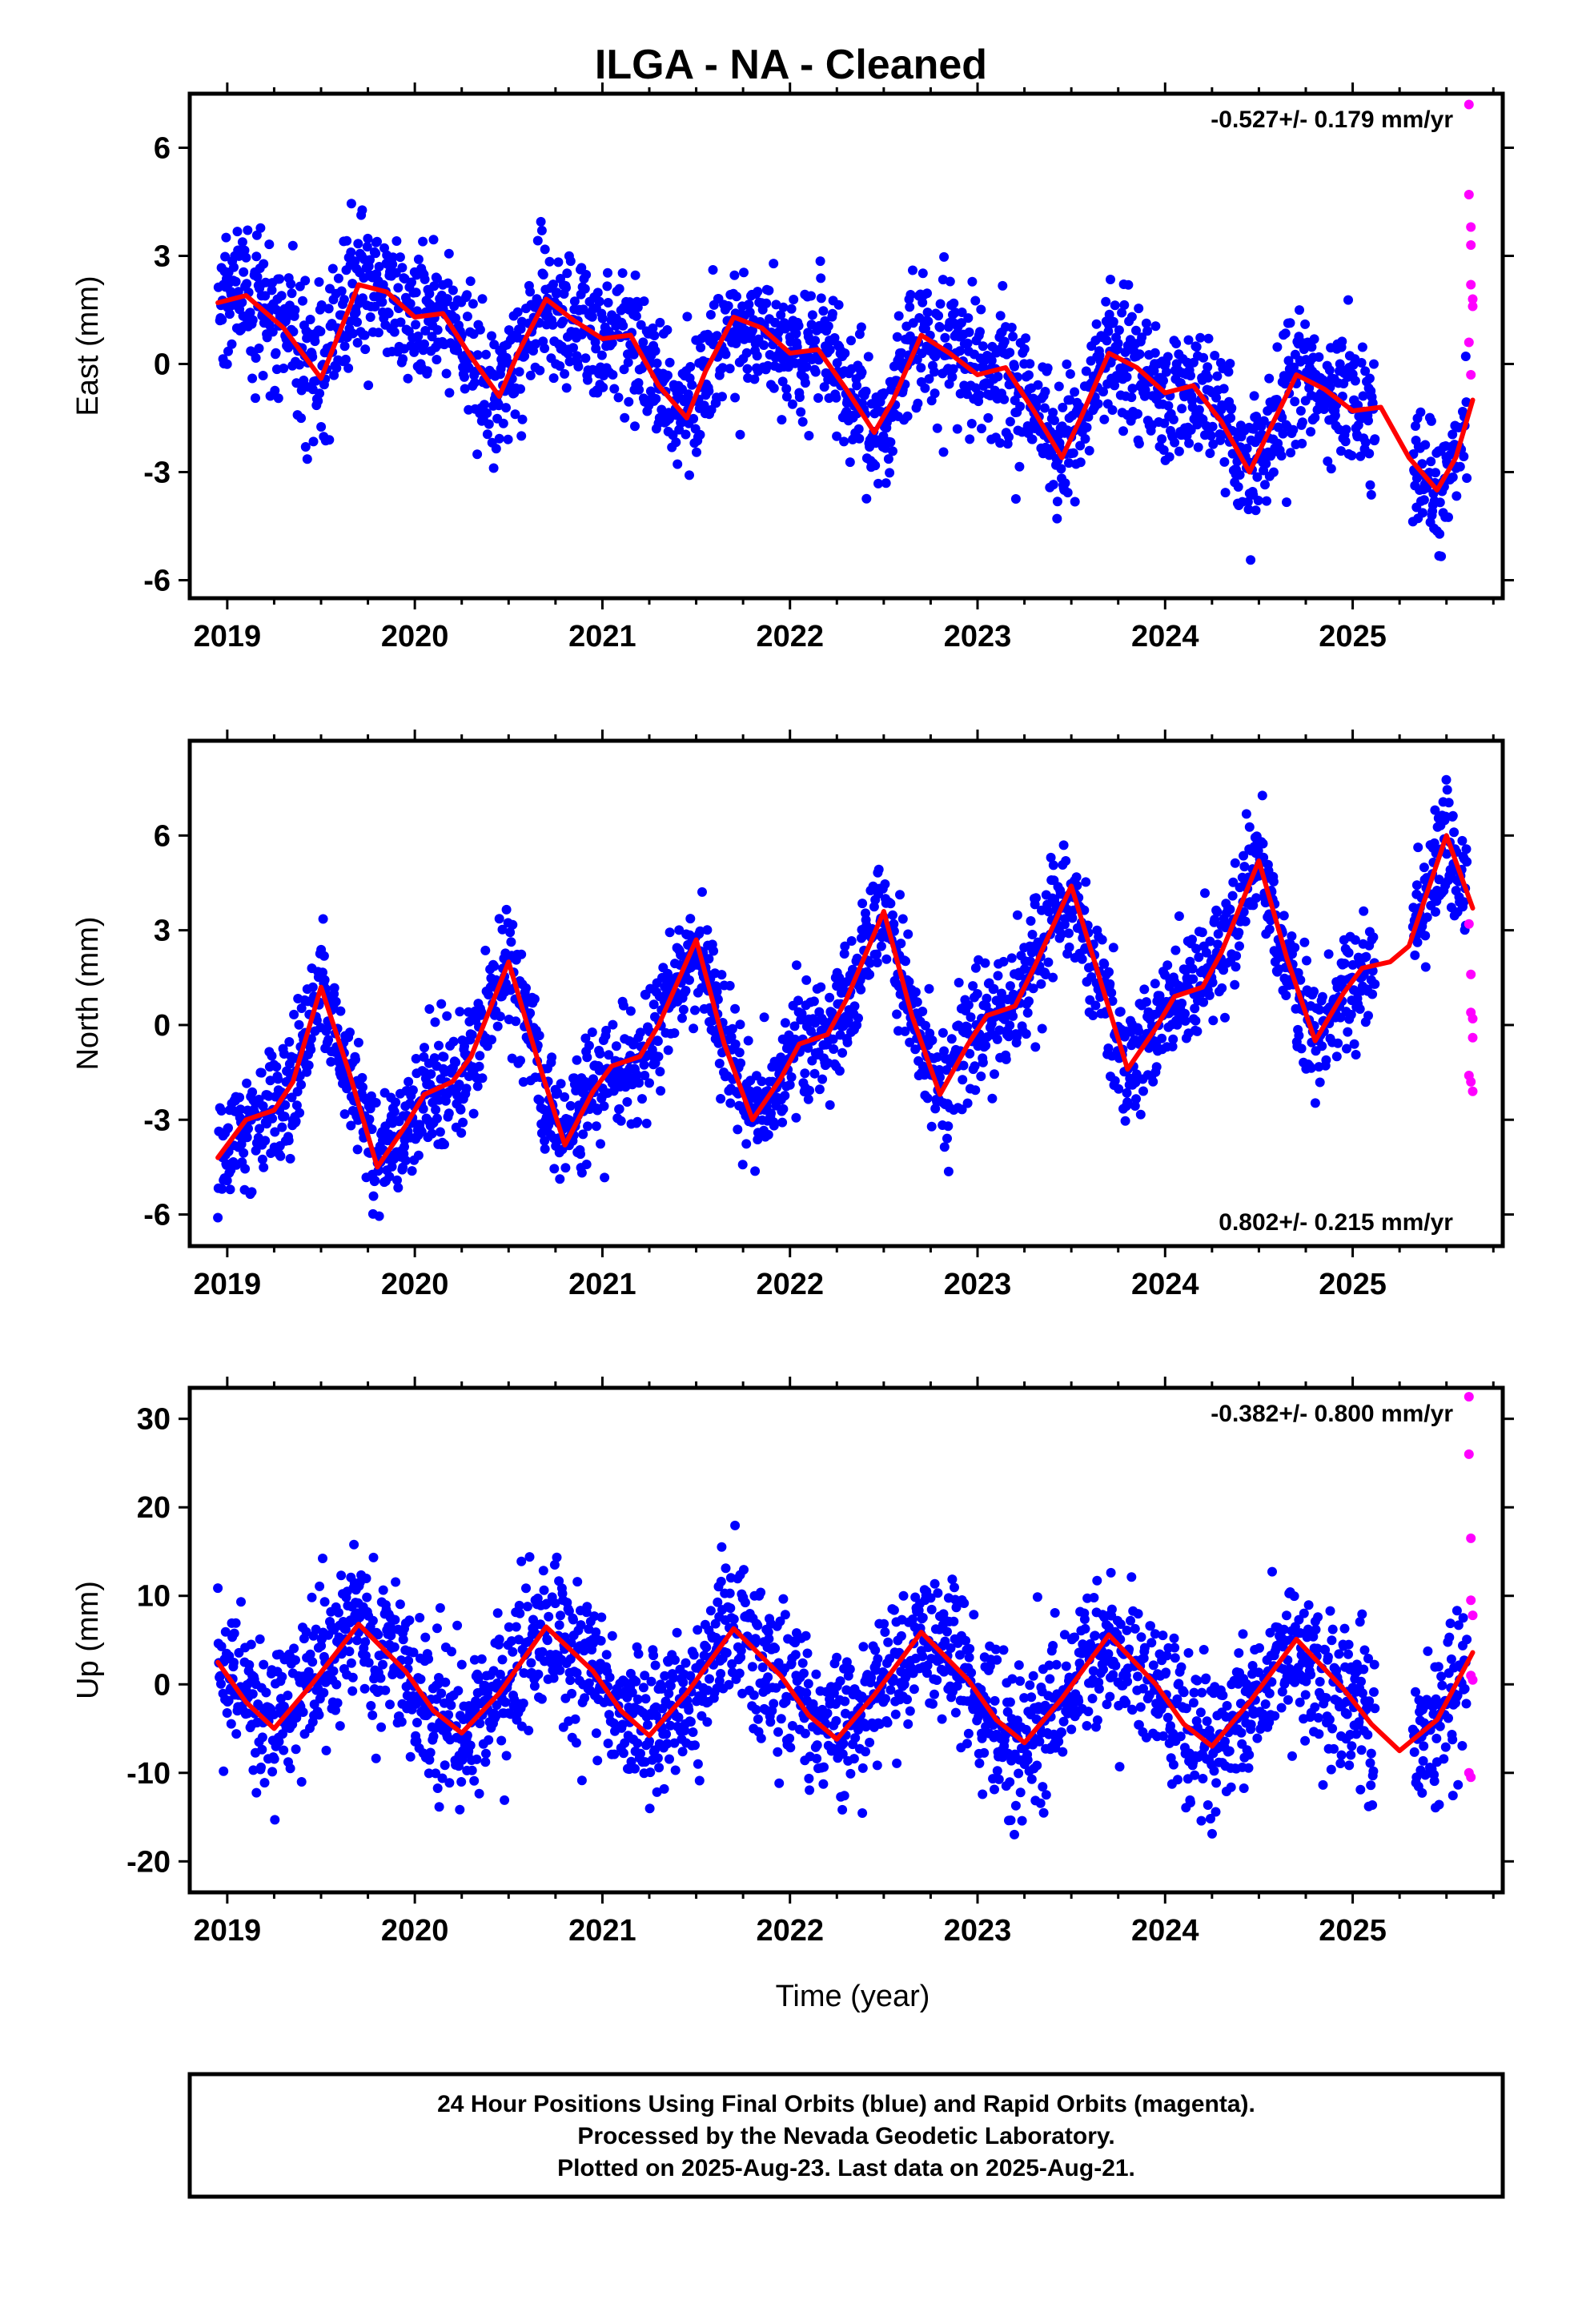 Image resolution: width=1582 pixels, height=2324 pixels. Describe the element at coordinates (162, 932) in the screenshot. I see `y-tick-label: 3` at that location.